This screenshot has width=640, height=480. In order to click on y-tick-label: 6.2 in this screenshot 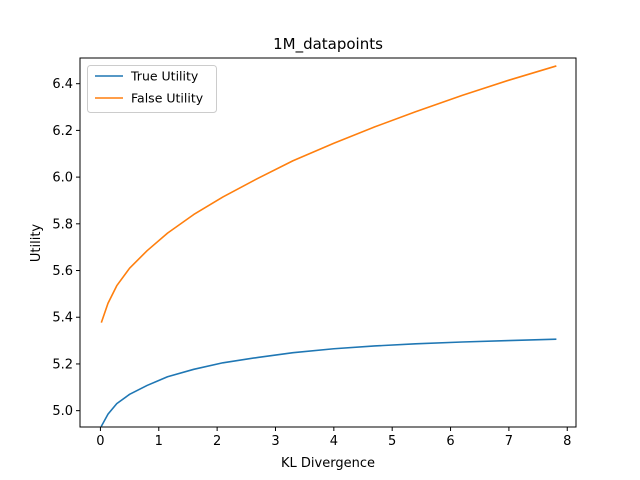, I will do `click(62, 131)`.